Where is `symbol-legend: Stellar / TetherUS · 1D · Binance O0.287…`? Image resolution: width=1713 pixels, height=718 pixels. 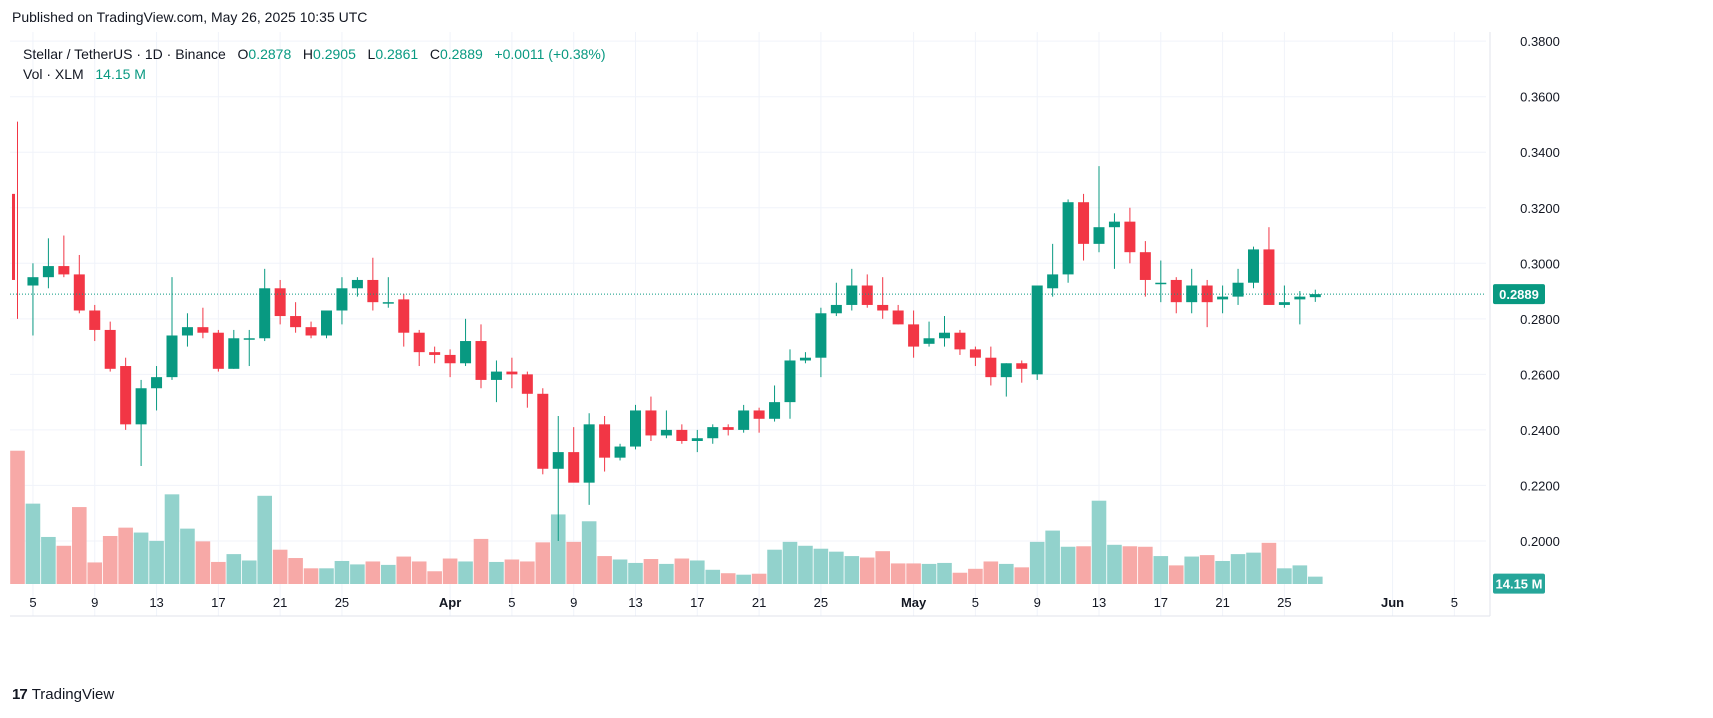
symbol-legend: Stellar / TetherUS · 1D · Binance O0.287… is located at coordinates (314, 64).